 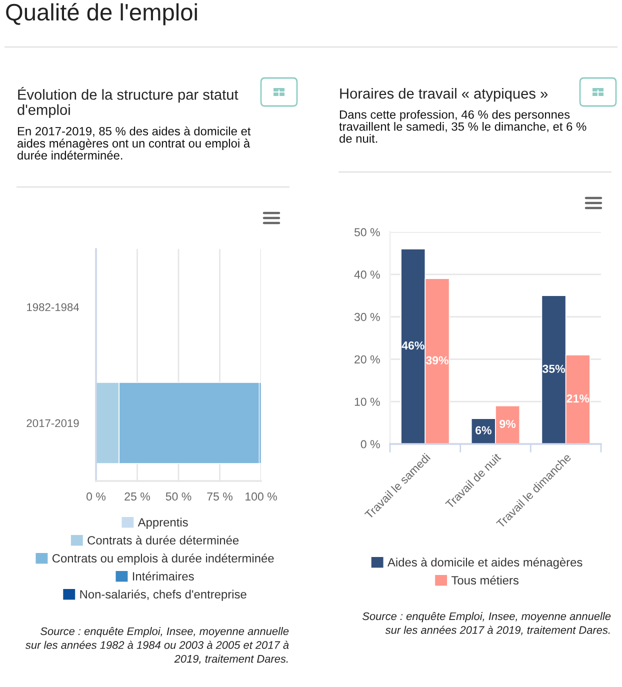 What do you see at coordinates (367, 317) in the screenshot?
I see `y-tick-label: 30 %` at bounding box center [367, 317].